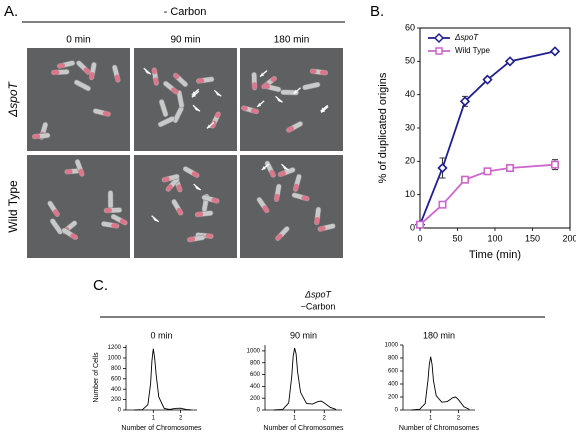 This screenshot has width=576, height=434. Describe the element at coordinates (419, 238) in the screenshot. I see `x-tick-label: 0` at that location.